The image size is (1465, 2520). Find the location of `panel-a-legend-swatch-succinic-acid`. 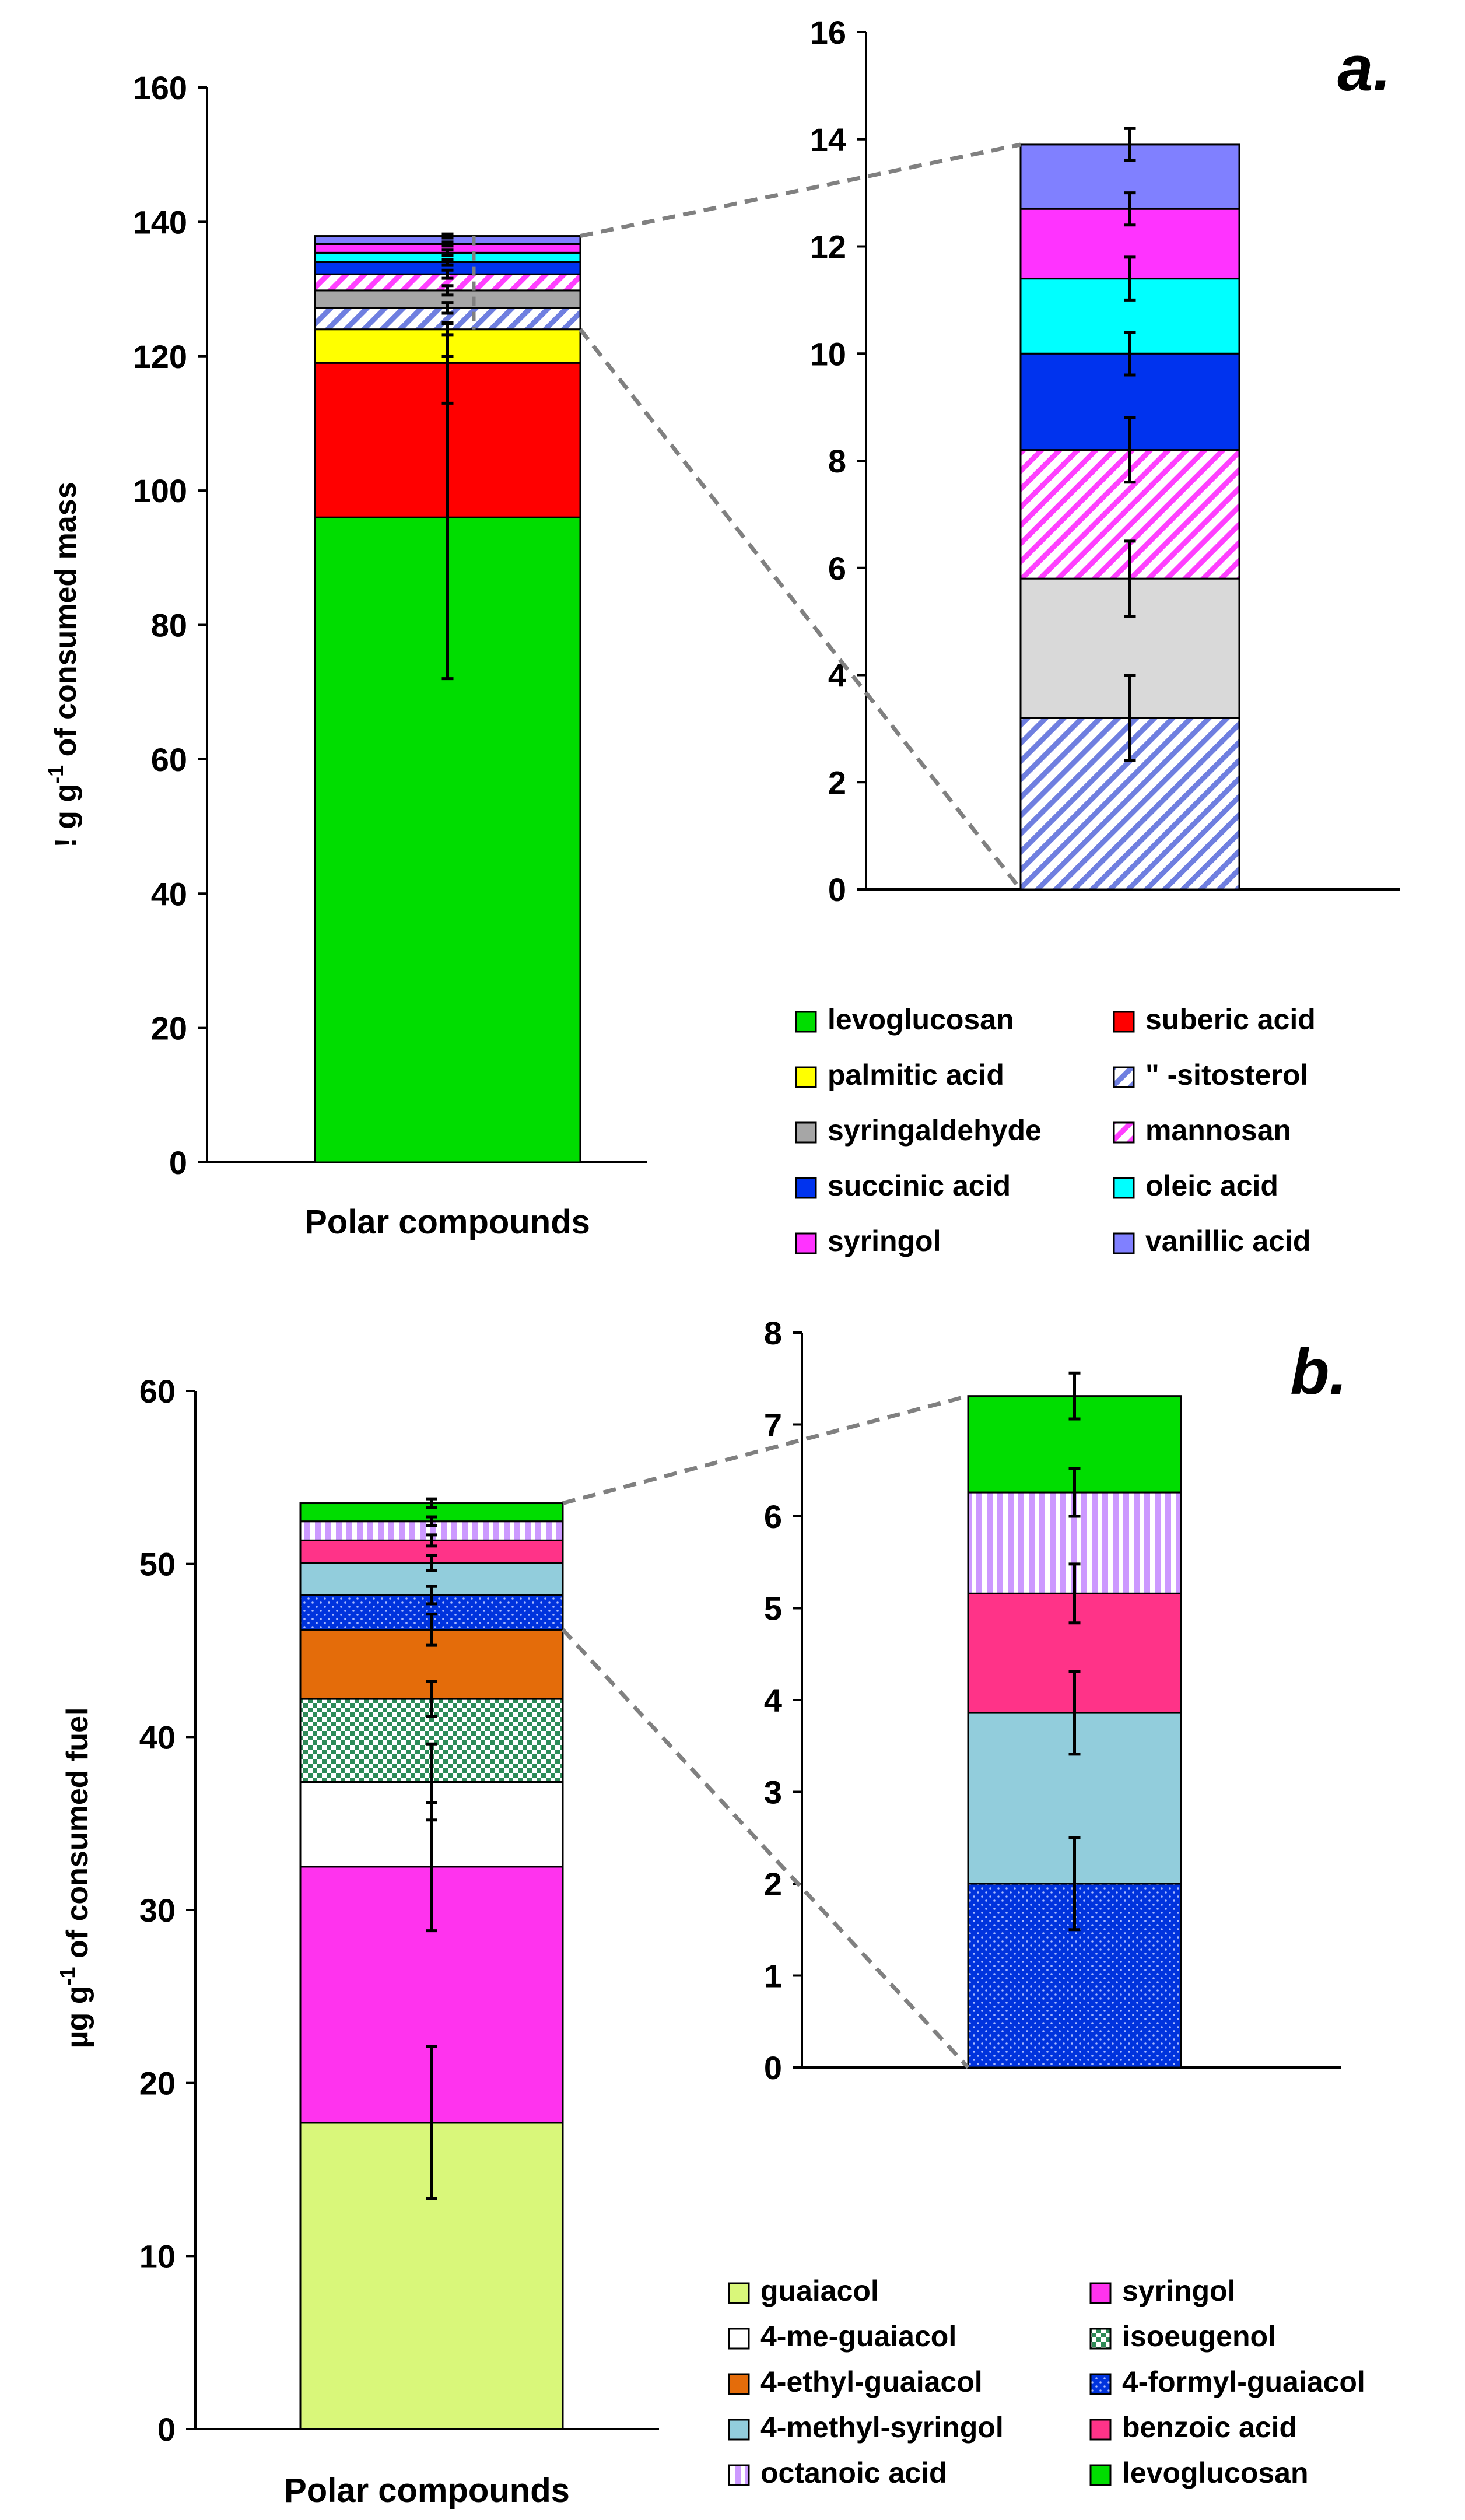

panel-a-legend-swatch-succinic-acid is located at coordinates (806, 1188).